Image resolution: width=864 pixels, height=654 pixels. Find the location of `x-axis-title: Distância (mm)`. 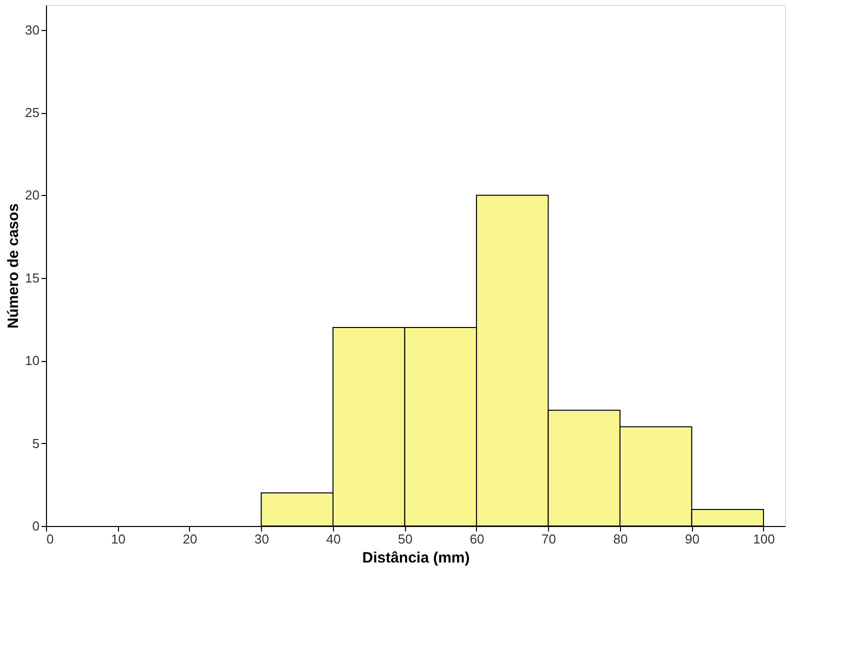

x-axis-title: Distância (mm) is located at coordinates (416, 558).